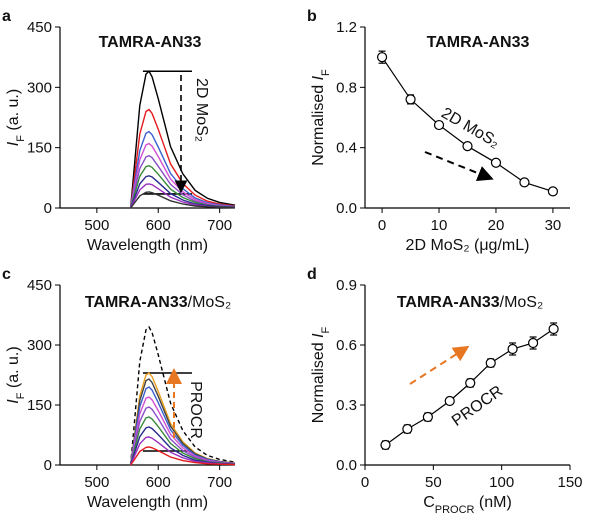 This screenshot has width=600, height=518. Describe the element at coordinates (496, 225) in the screenshot. I see `x-tick-label: 20` at that location.